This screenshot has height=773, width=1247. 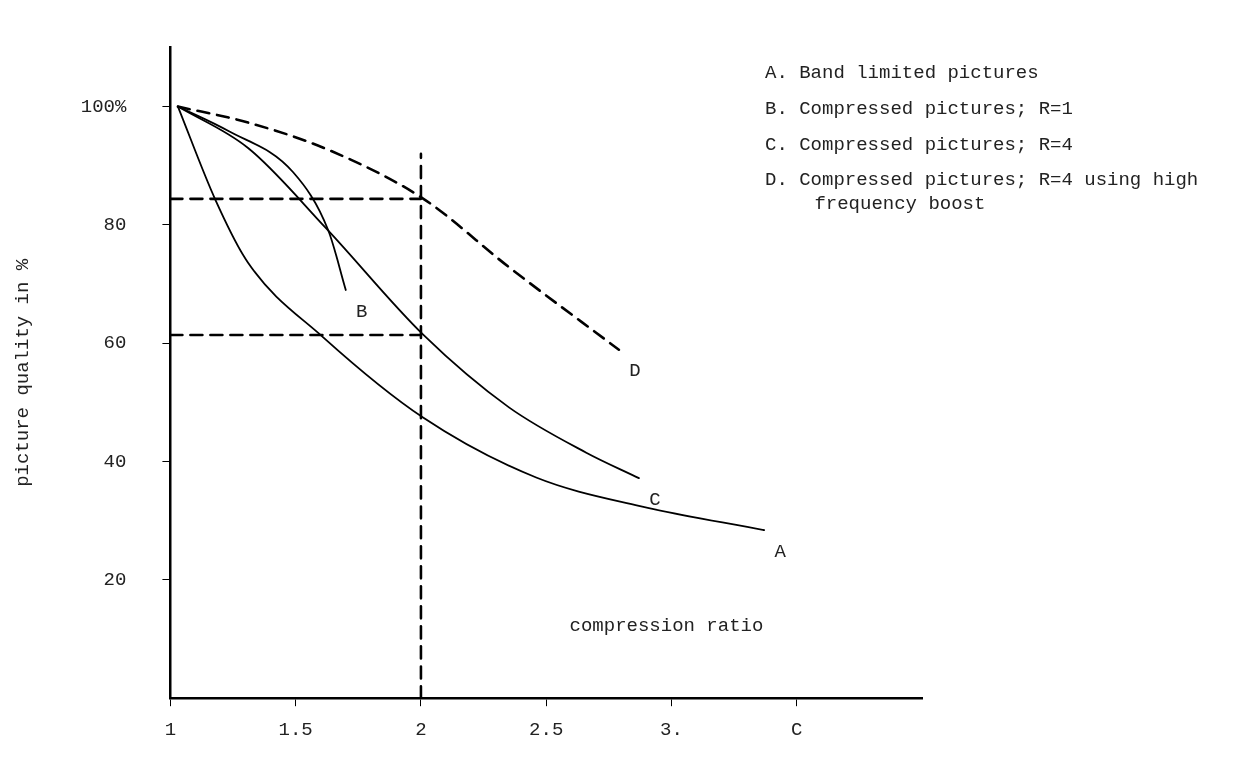 What do you see at coordinates (671, 729) in the screenshot?
I see `x-tick-label: 3.` at bounding box center [671, 729].